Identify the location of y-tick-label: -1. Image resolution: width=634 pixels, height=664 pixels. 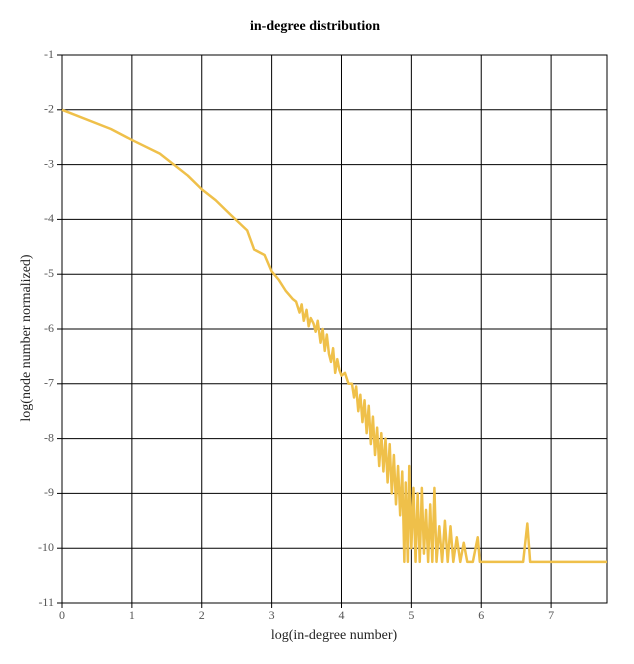
(49, 54).